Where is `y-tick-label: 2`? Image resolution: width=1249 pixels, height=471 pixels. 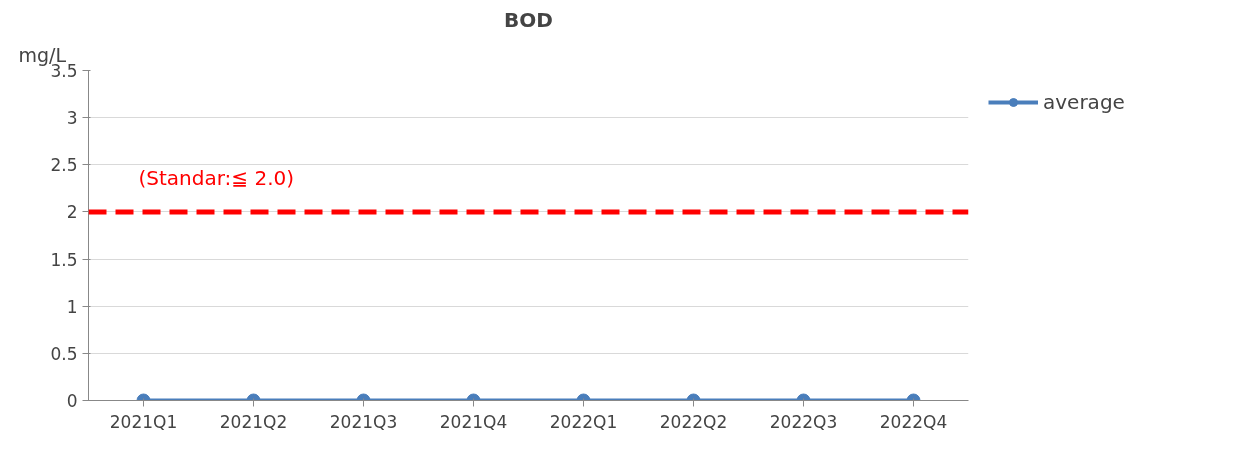 y-tick-label: 2 is located at coordinates (72, 212).